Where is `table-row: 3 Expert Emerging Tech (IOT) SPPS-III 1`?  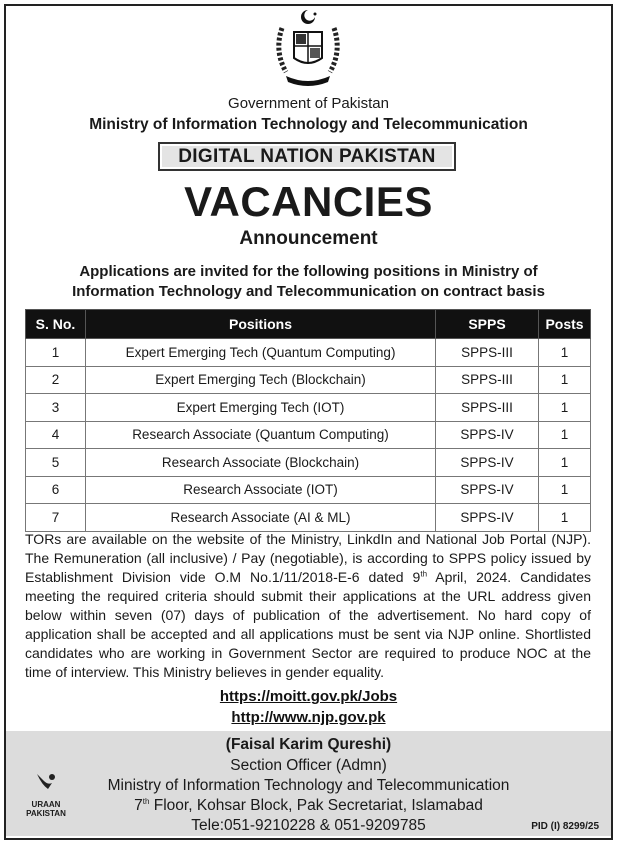 table-row: 3 Expert Emerging Tech (IOT) SPPS-III 1 is located at coordinates (308, 407).